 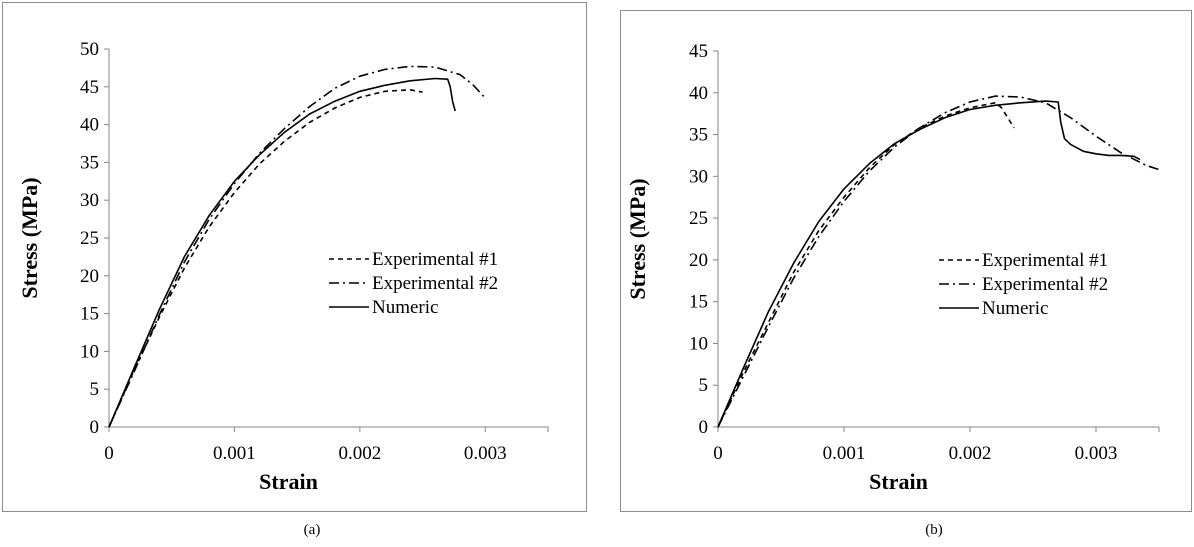 What do you see at coordinates (934, 530) in the screenshot?
I see `caption-b: (b)` at bounding box center [934, 530].